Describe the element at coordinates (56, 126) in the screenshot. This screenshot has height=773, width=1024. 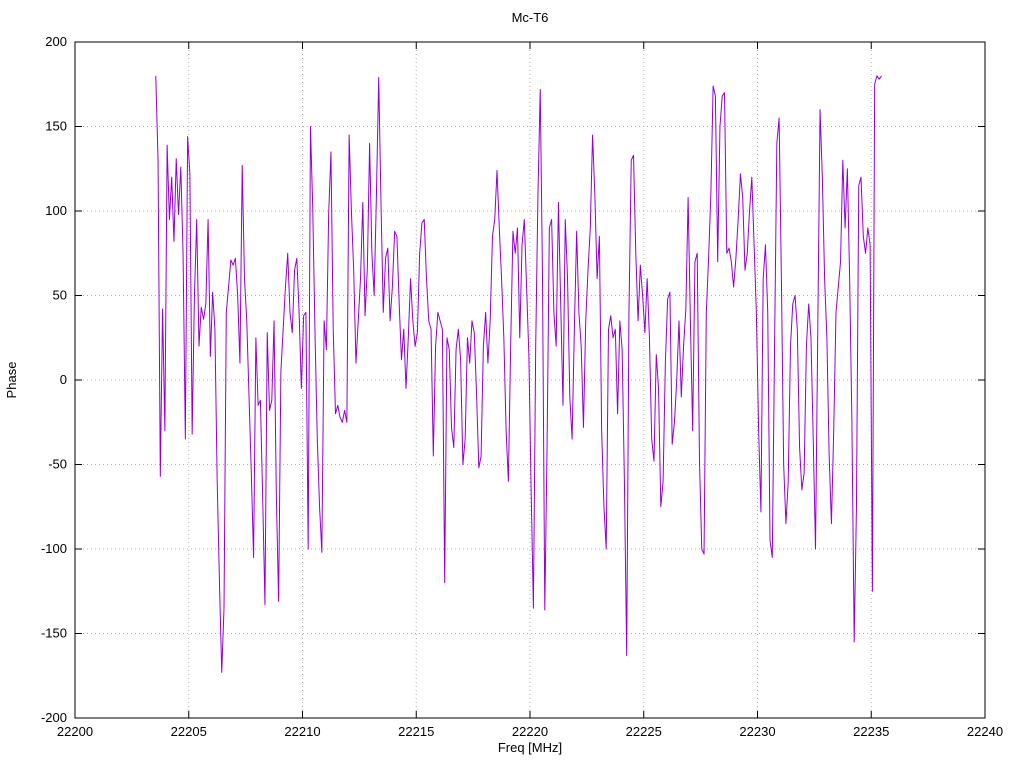
I see `y-tick-label: 150` at that location.